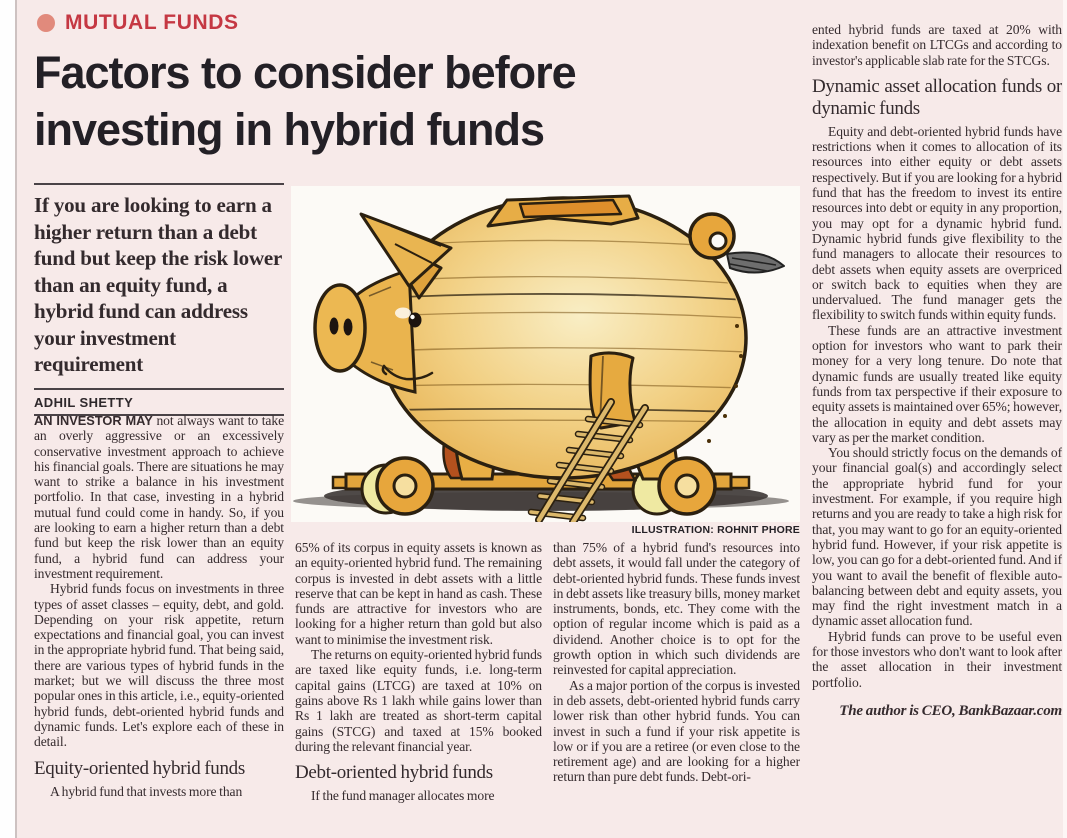 The height and width of the screenshot is (838, 1067). What do you see at coordinates (146, 791) in the screenshot?
I see `paragraph: A hybrid fund that invests more than` at bounding box center [146, 791].